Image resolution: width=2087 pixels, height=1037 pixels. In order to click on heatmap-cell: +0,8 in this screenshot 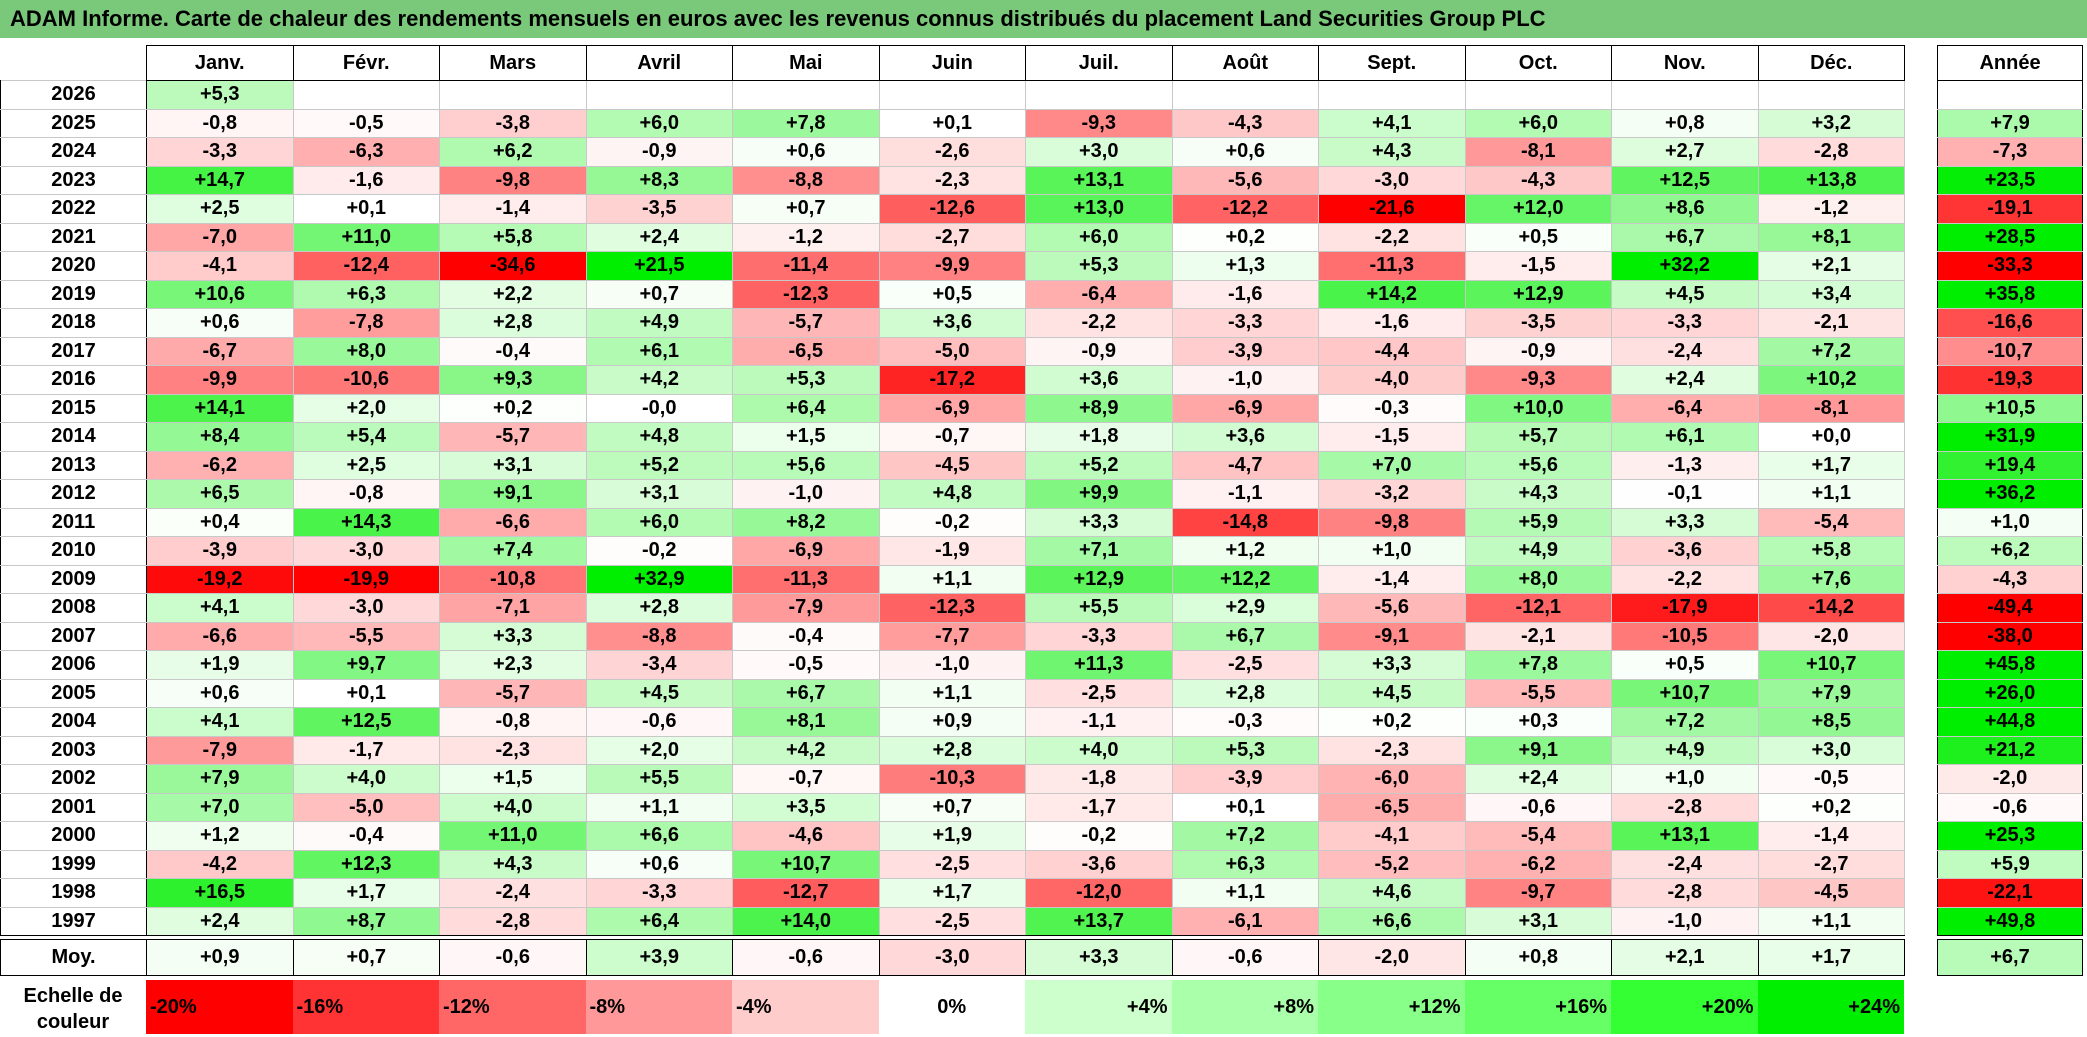, I will do `click(1685, 123)`.